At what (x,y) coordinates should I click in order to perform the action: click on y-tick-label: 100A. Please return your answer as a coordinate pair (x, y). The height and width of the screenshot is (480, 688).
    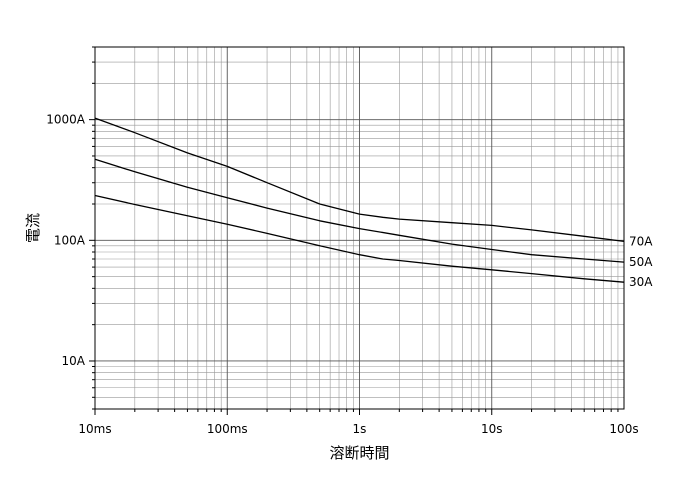
    Looking at the image, I should click on (70, 240).